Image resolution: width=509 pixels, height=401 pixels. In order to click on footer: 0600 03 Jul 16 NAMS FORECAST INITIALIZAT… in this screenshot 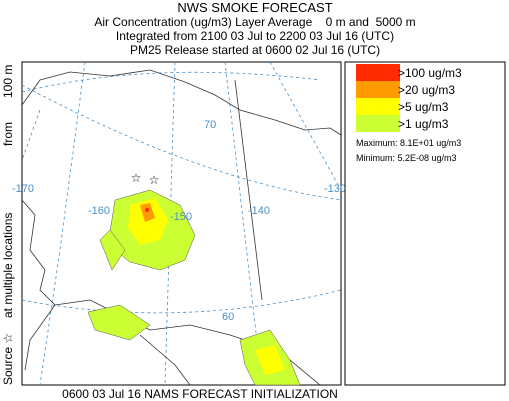, I will do `click(200, 394)`.